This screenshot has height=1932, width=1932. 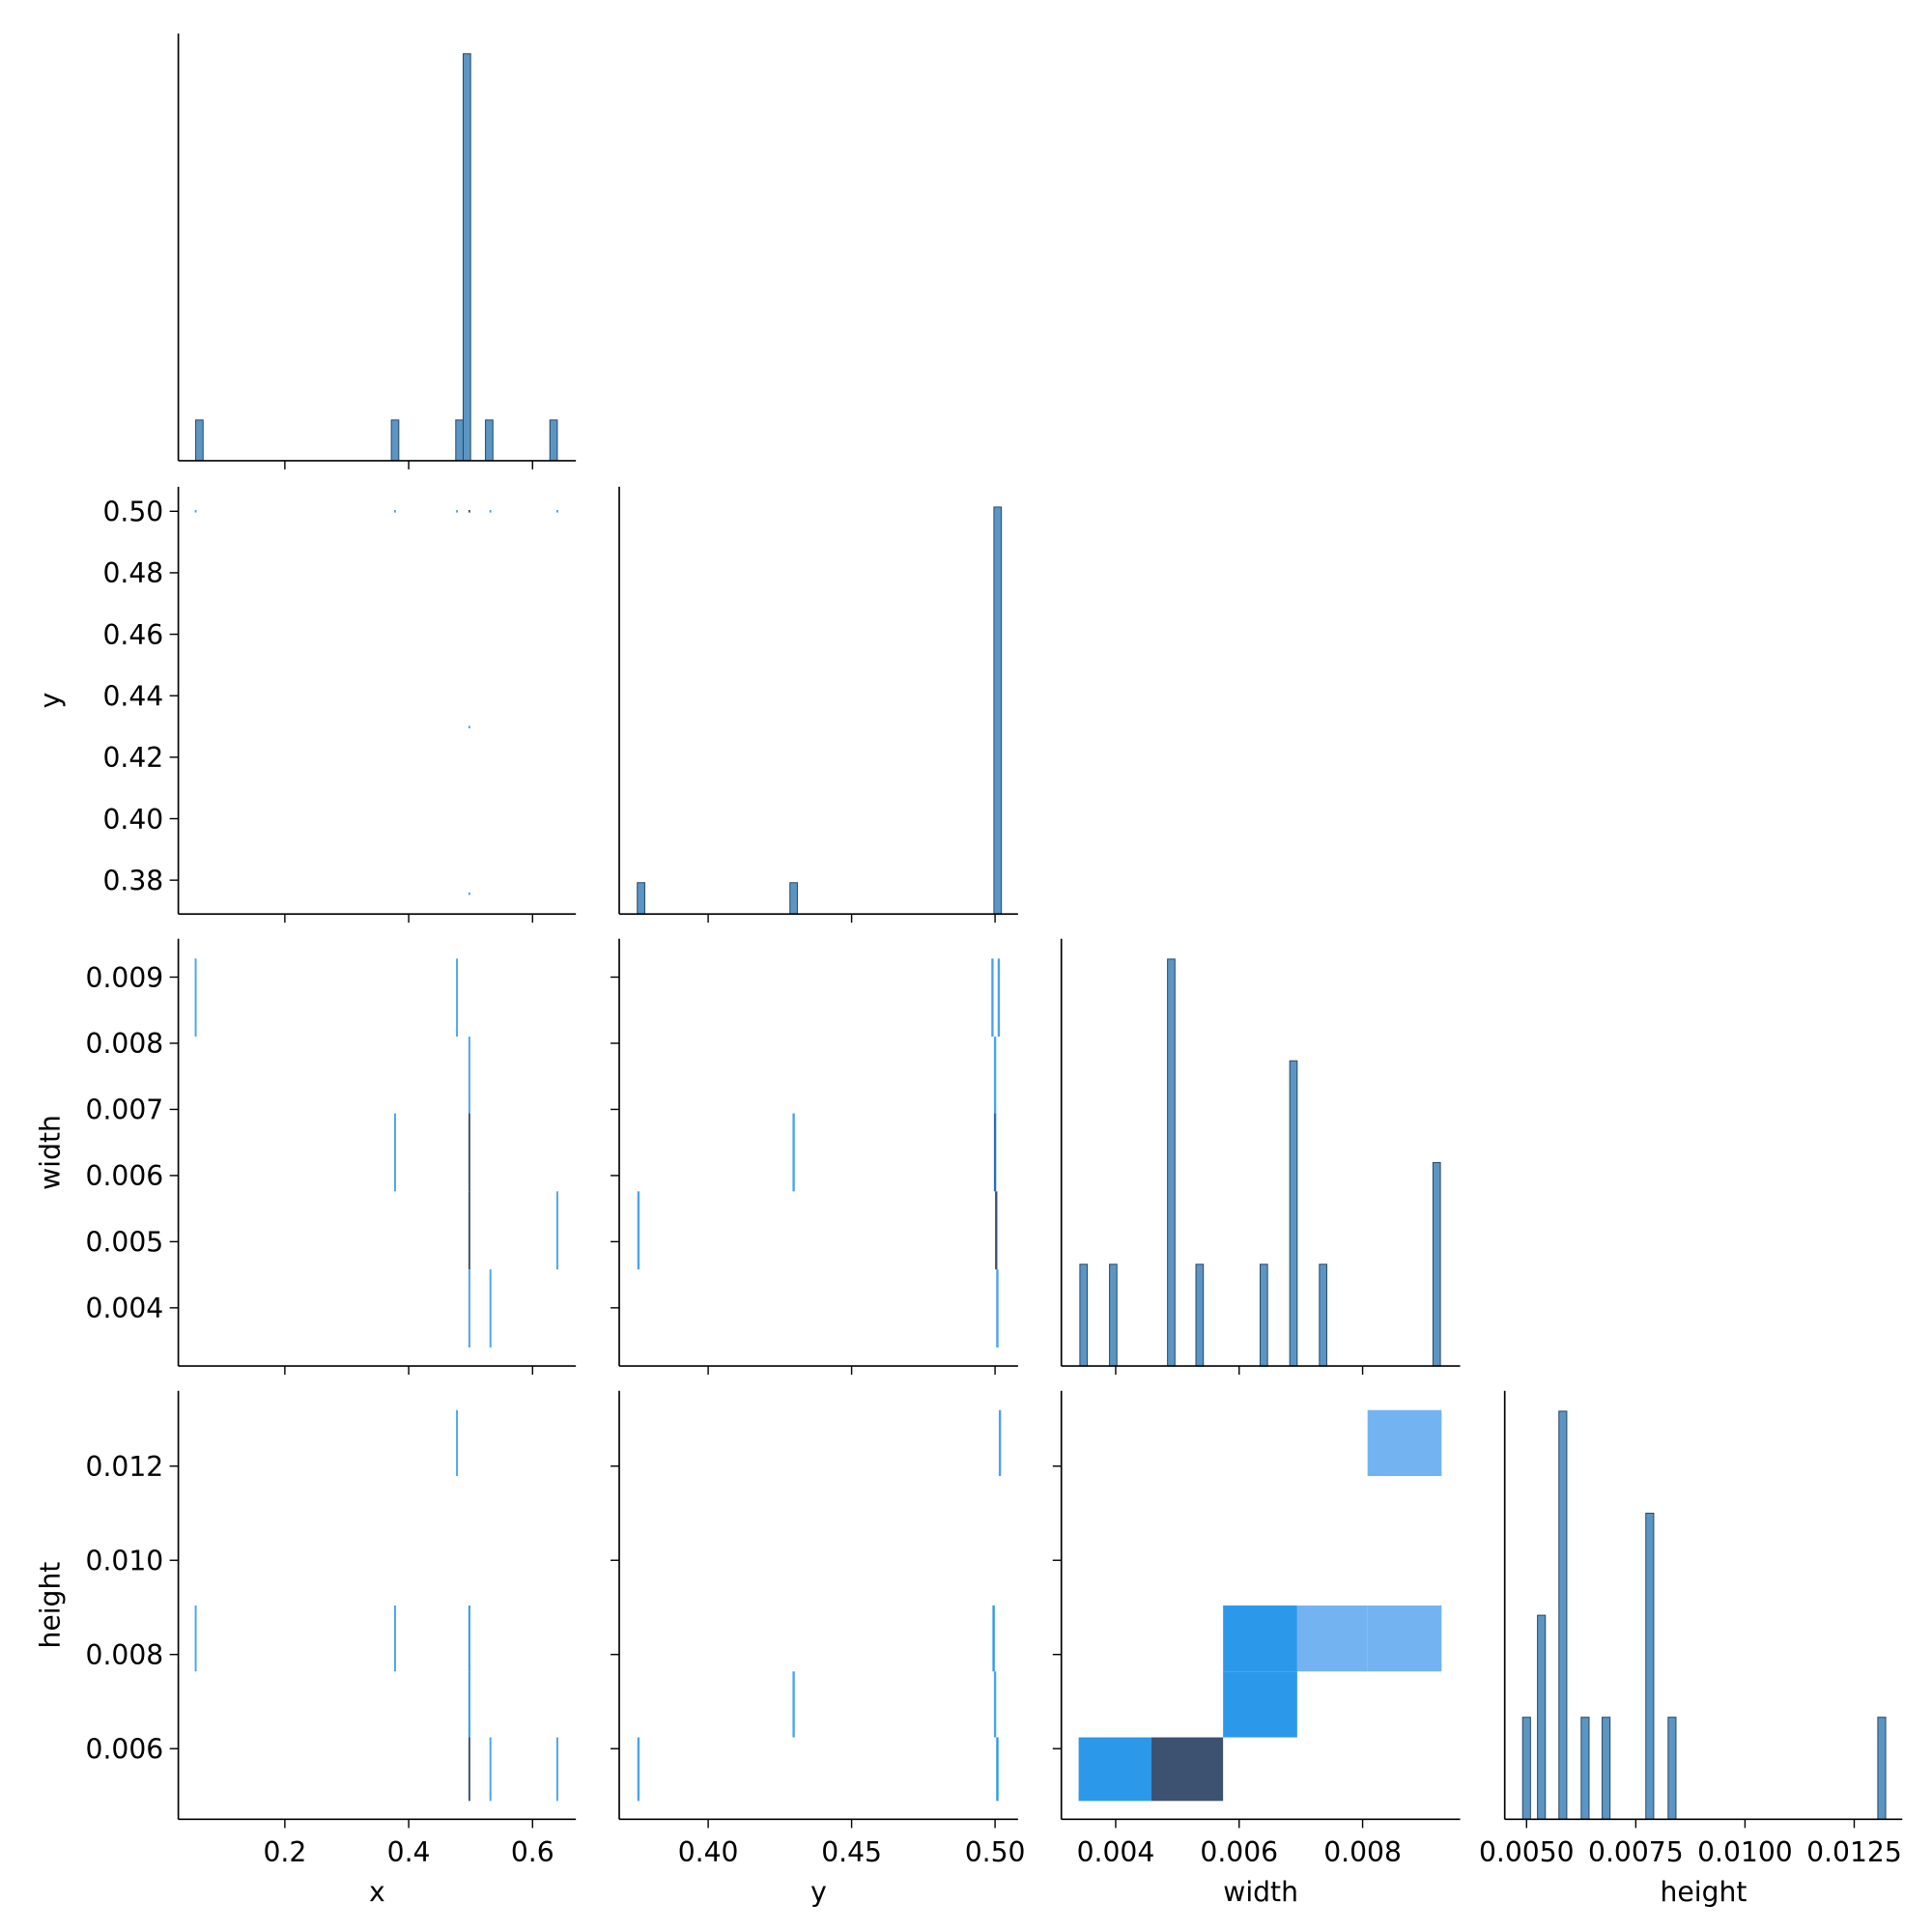 What do you see at coordinates (284, 1852) in the screenshot?
I see `x-tick-label: 0.2` at bounding box center [284, 1852].